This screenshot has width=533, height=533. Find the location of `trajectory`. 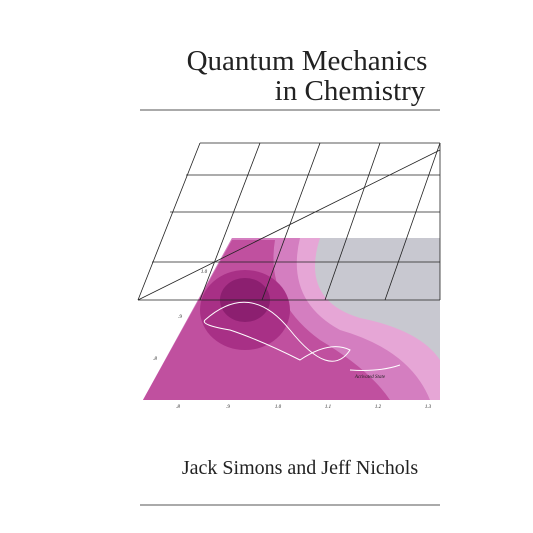

trajectory is located at coordinates (302, 336).